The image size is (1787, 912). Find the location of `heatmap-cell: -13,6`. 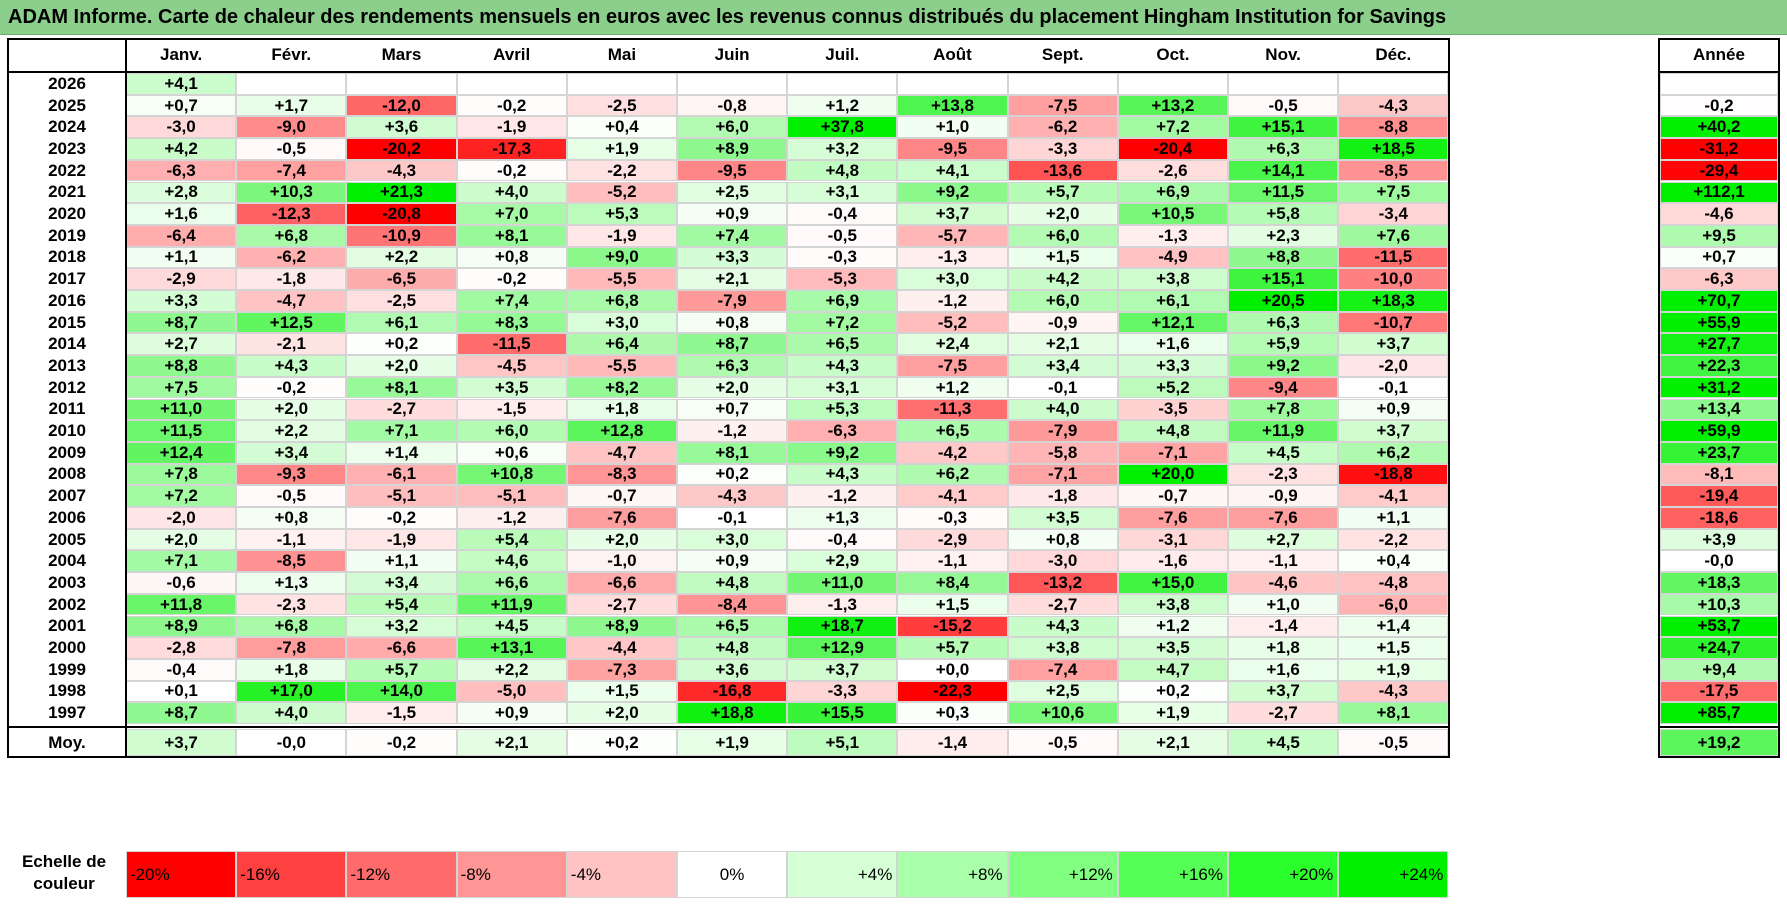

heatmap-cell: -13,6 is located at coordinates (1062, 170).